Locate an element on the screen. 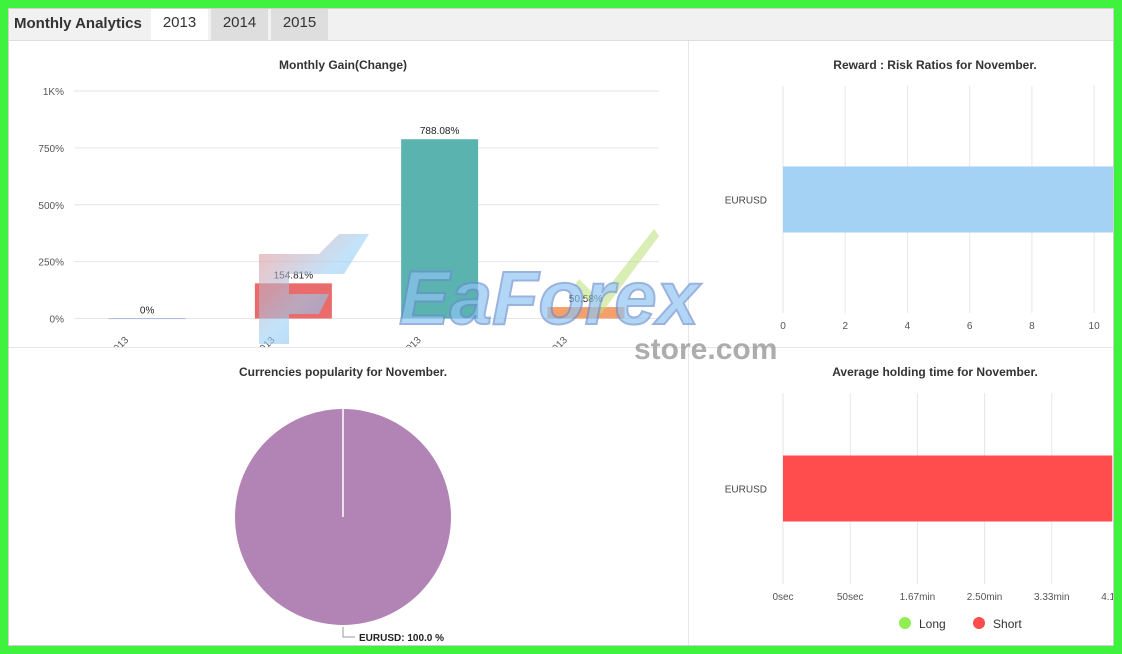 This screenshot has width=1122, height=654. legend-label-long: Long is located at coordinates (932, 624).